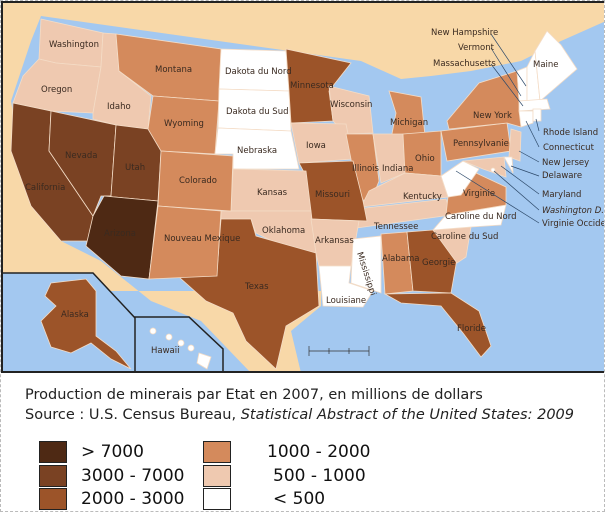  Describe the element at coordinates (561, 195) in the screenshot. I see `label-maryland: Maryland` at that location.